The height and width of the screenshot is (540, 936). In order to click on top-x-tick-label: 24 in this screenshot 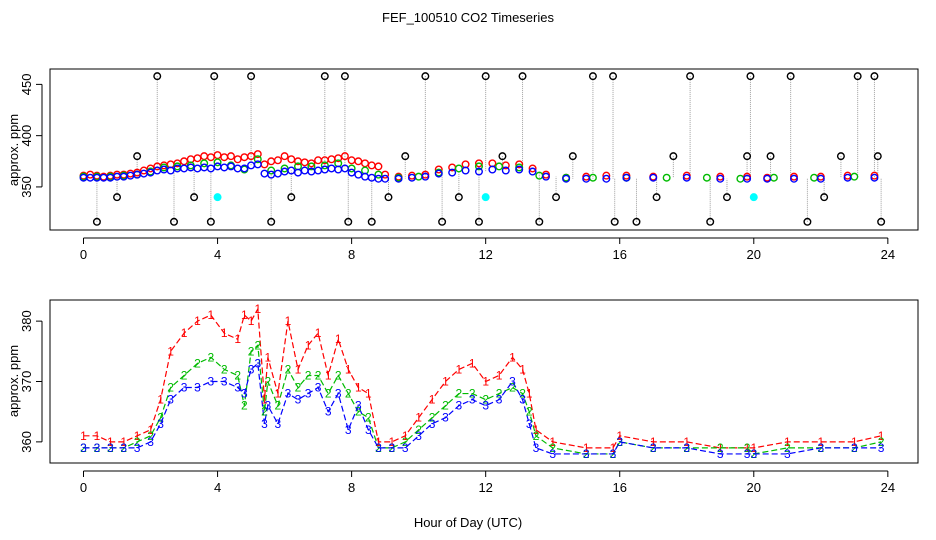, I will do `click(888, 254)`.